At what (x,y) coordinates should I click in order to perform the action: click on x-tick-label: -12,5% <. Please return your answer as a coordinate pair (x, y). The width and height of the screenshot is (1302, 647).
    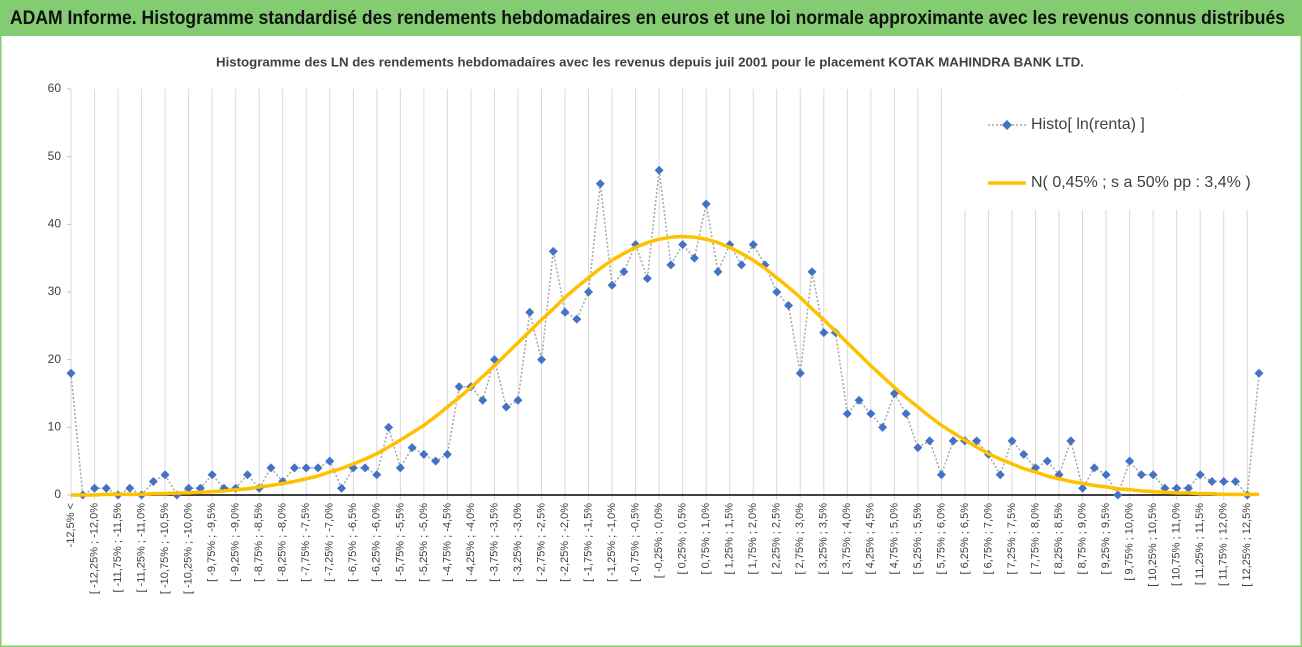
    Looking at the image, I should click on (71, 525).